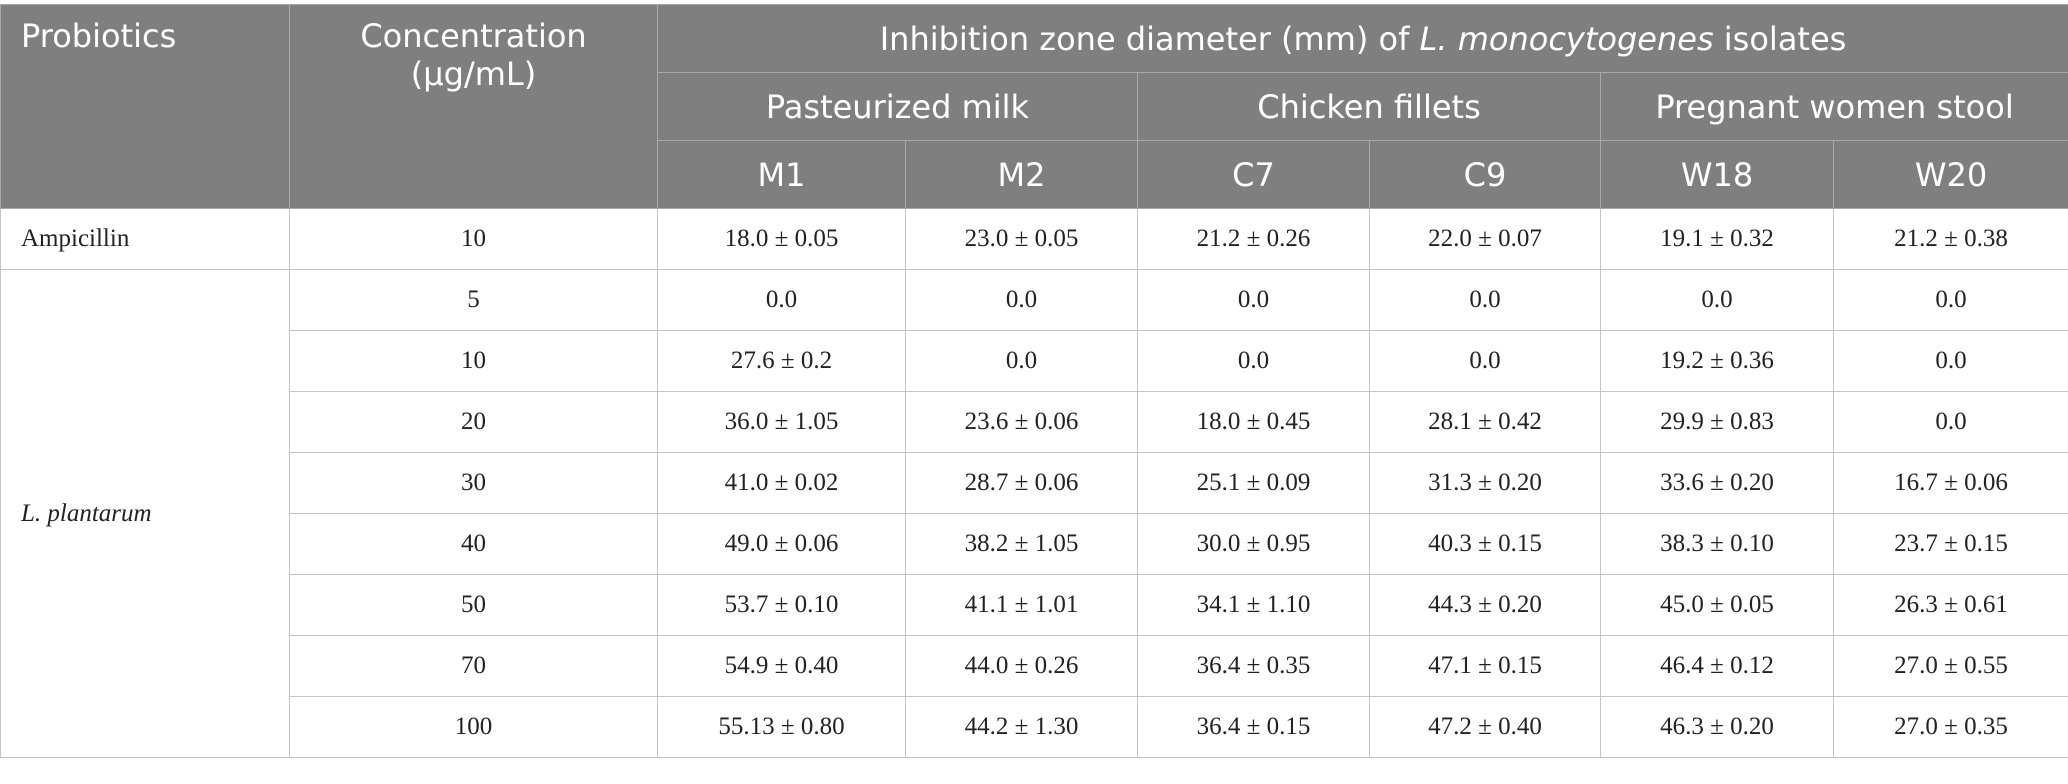  I want to click on isolate-header: C7, so click(1254, 175).